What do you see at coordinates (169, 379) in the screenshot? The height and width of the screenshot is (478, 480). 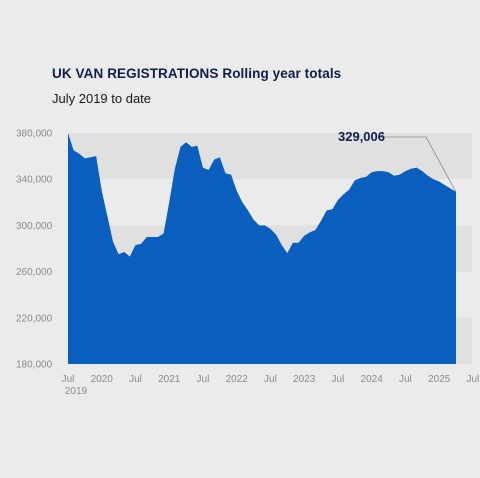 I see `x-tick-label: 2021` at bounding box center [169, 379].